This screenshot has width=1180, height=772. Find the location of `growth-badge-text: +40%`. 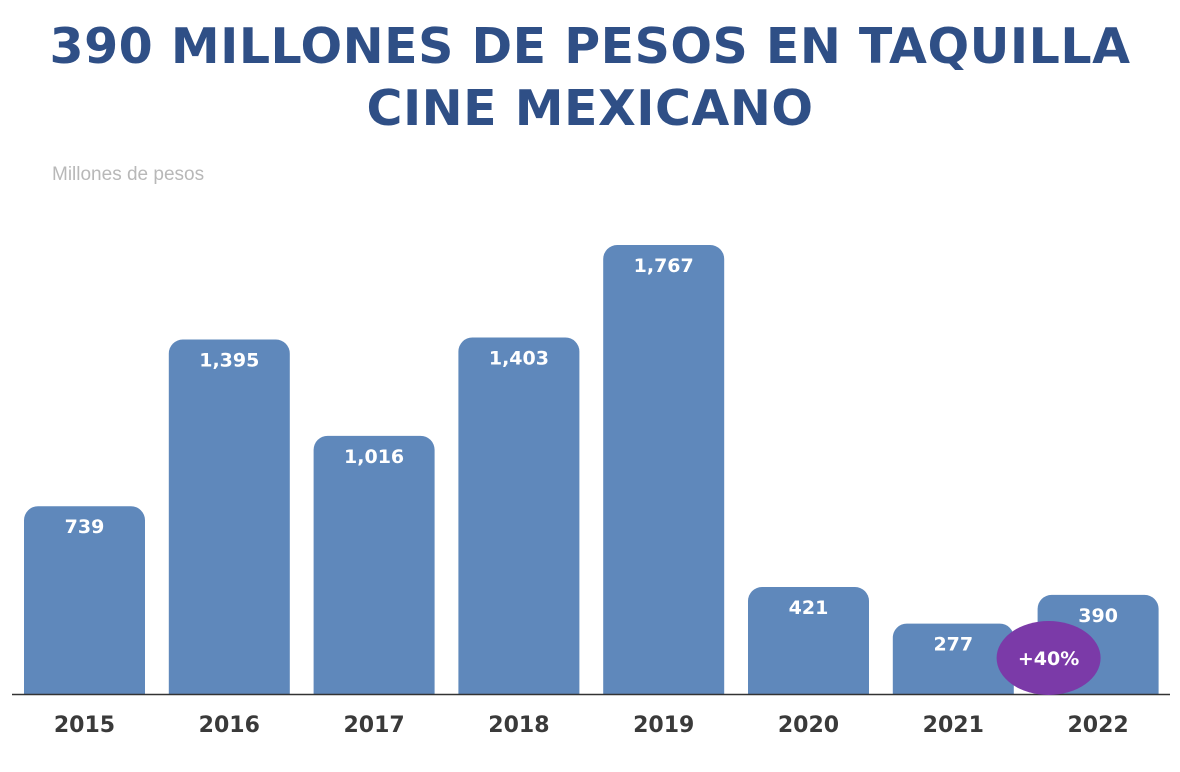

growth-badge-text: +40% is located at coordinates (1048, 659).